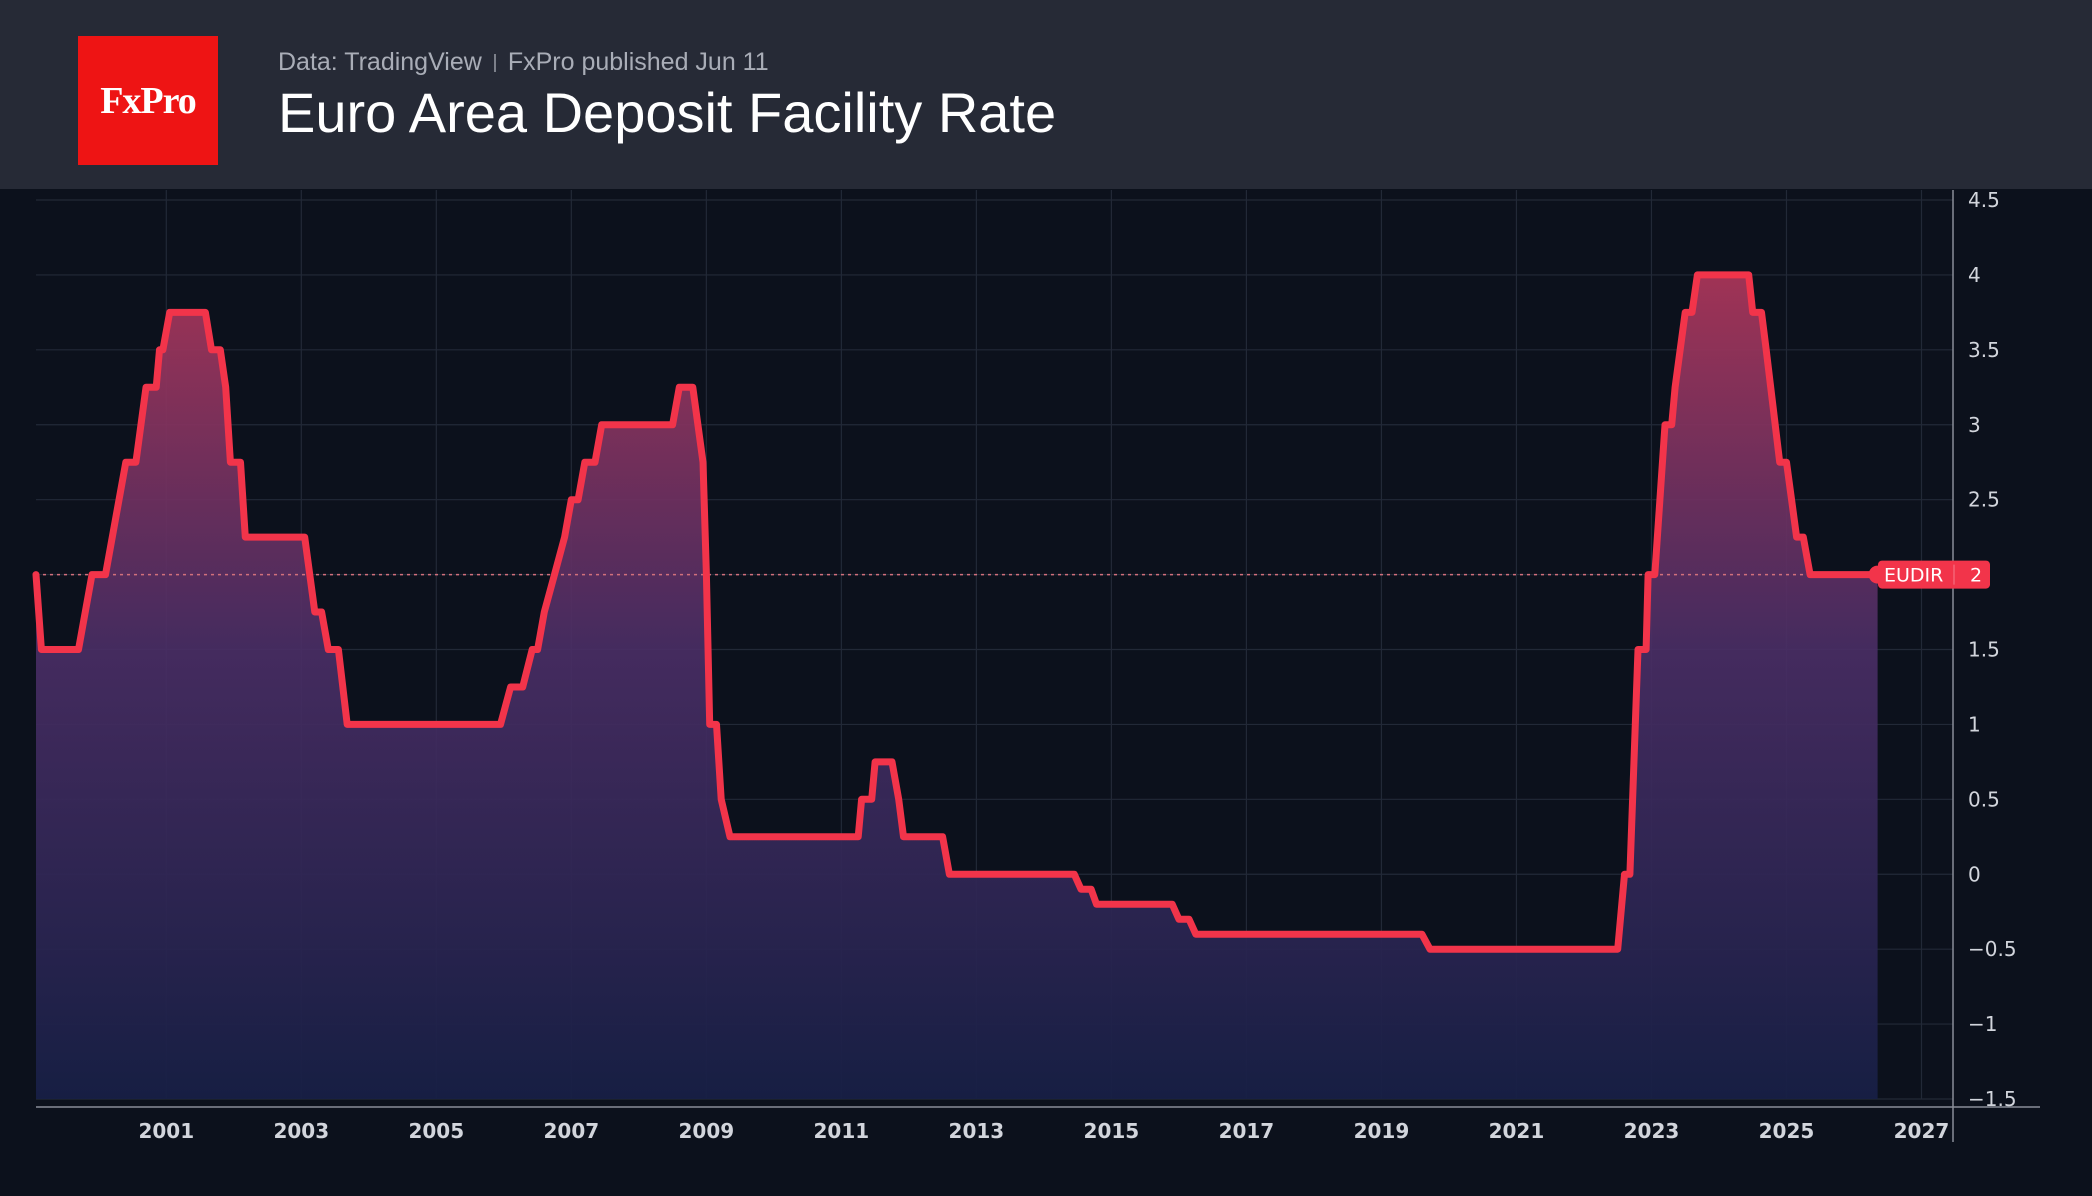 This screenshot has height=1196, width=2092. Describe the element at coordinates (1787, 1131) in the screenshot. I see `x-tick-label: 2025` at that location.